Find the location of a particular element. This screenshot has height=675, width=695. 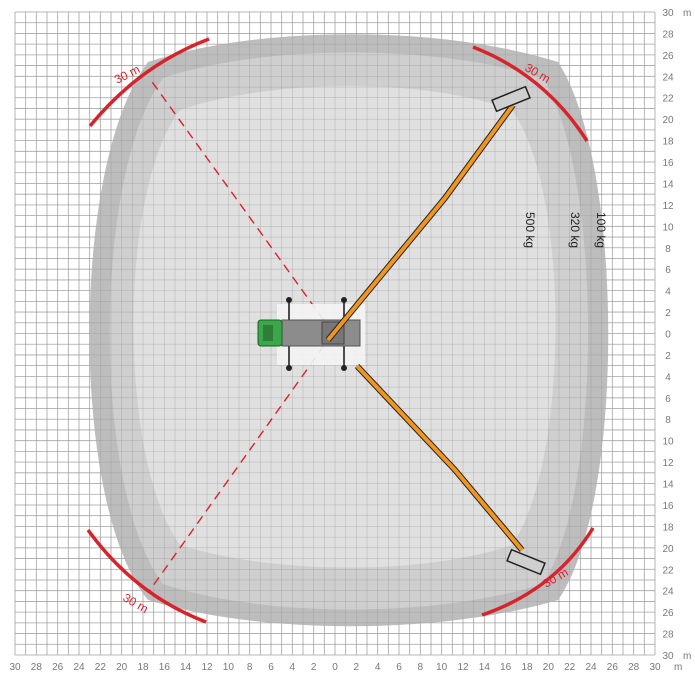

load-label-500kg: 500 kg is located at coordinates (530, 230).